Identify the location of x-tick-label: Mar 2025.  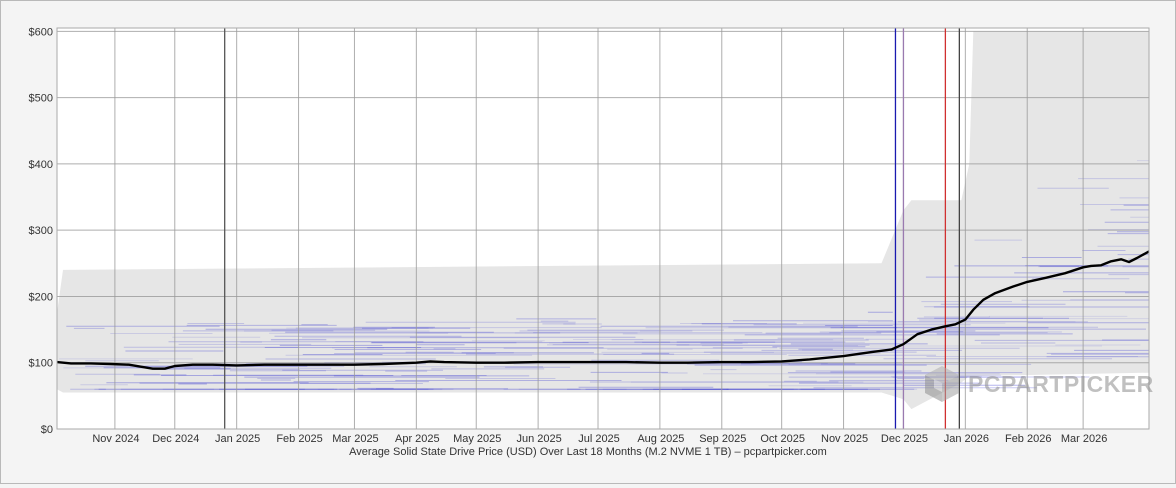
(355, 439).